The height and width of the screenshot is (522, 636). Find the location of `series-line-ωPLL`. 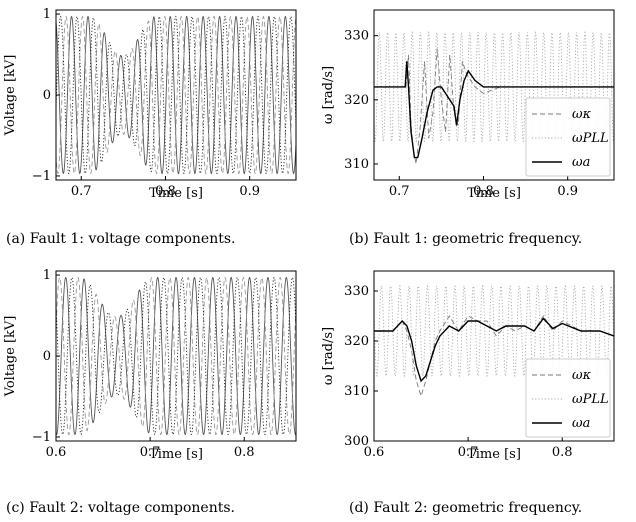

series-line-ωPLL is located at coordinates (494, 87).